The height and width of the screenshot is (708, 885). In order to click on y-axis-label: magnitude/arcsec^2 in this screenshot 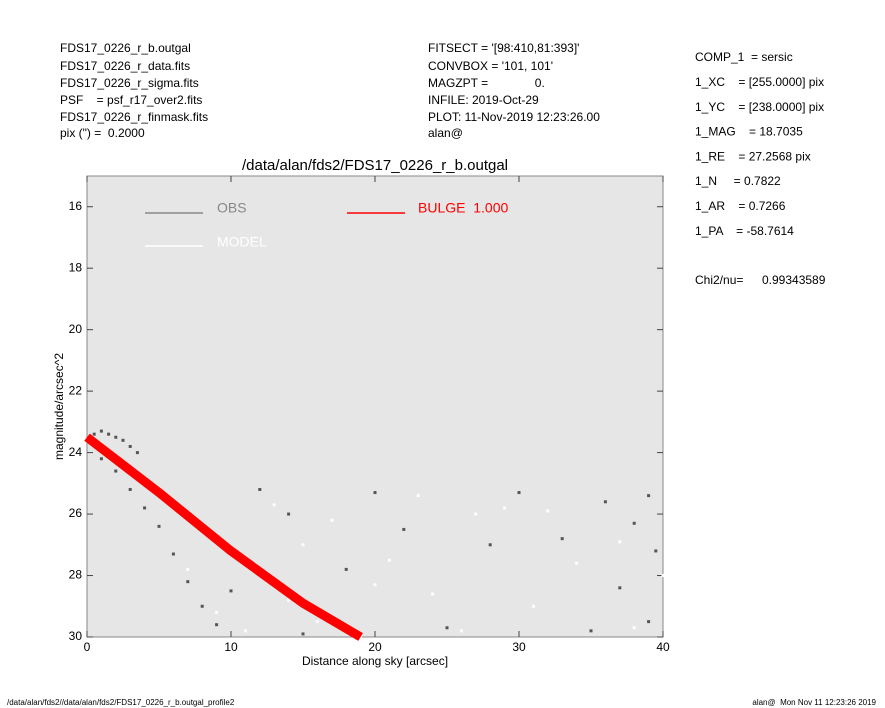, I will do `click(59, 406)`.